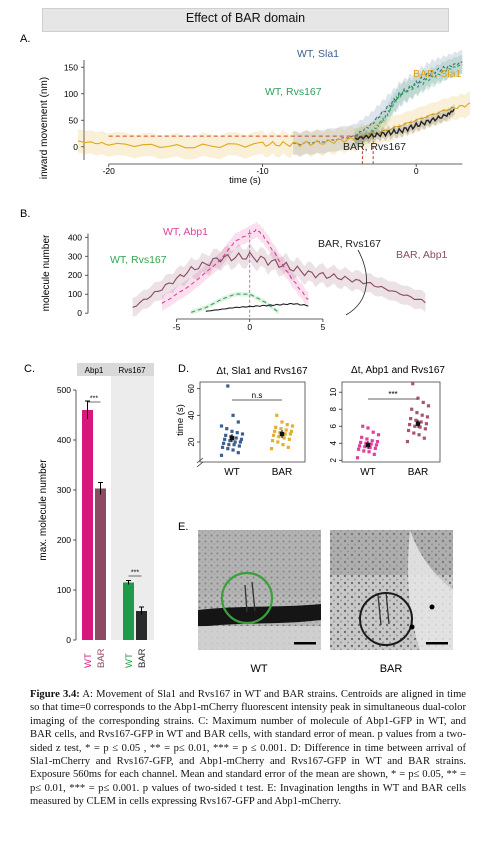  I want to click on label-bar-sla1: BAR, Sla1, so click(437, 74).